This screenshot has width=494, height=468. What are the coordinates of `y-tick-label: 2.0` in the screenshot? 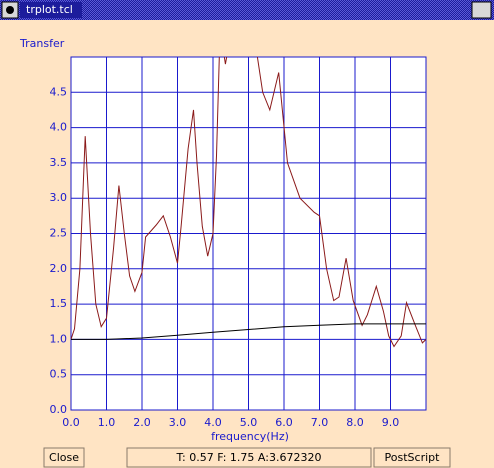 It's located at (59, 268).